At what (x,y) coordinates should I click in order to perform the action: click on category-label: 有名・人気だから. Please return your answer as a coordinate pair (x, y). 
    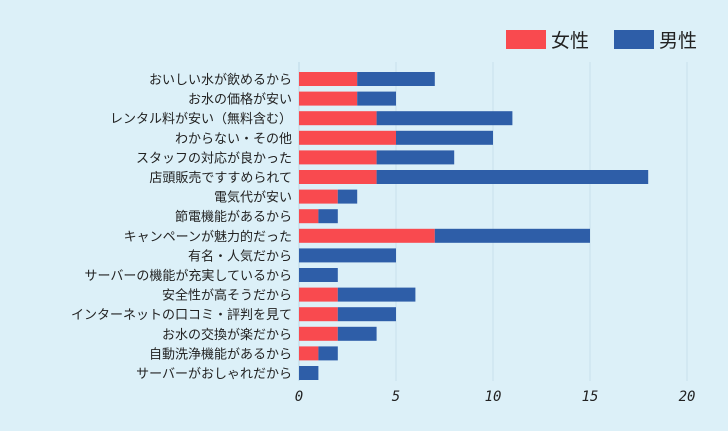
    Looking at the image, I should click on (240, 256).